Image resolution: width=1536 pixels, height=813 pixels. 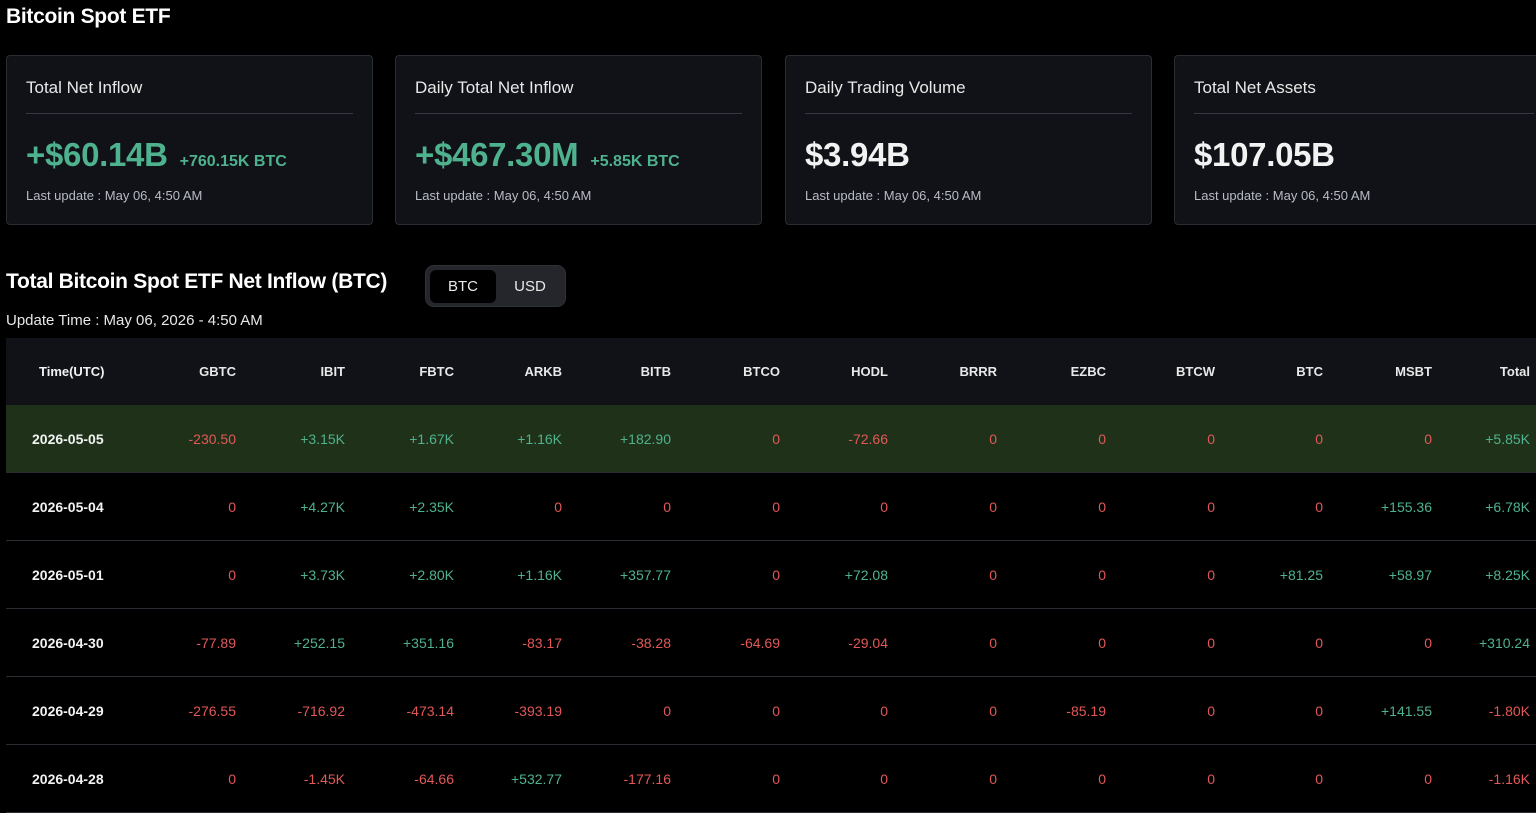 What do you see at coordinates (217, 371) in the screenshot?
I see `header-gbtc: GBTC` at bounding box center [217, 371].